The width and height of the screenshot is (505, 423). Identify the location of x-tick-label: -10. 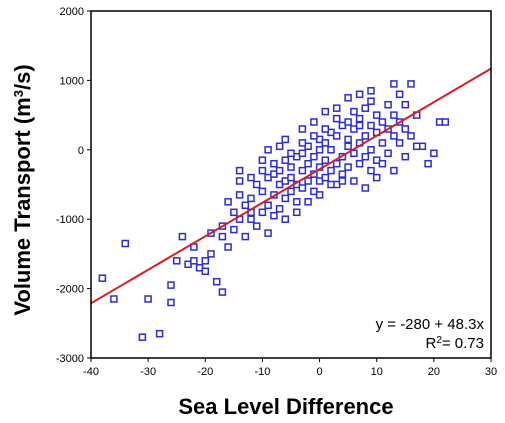
(262, 372).